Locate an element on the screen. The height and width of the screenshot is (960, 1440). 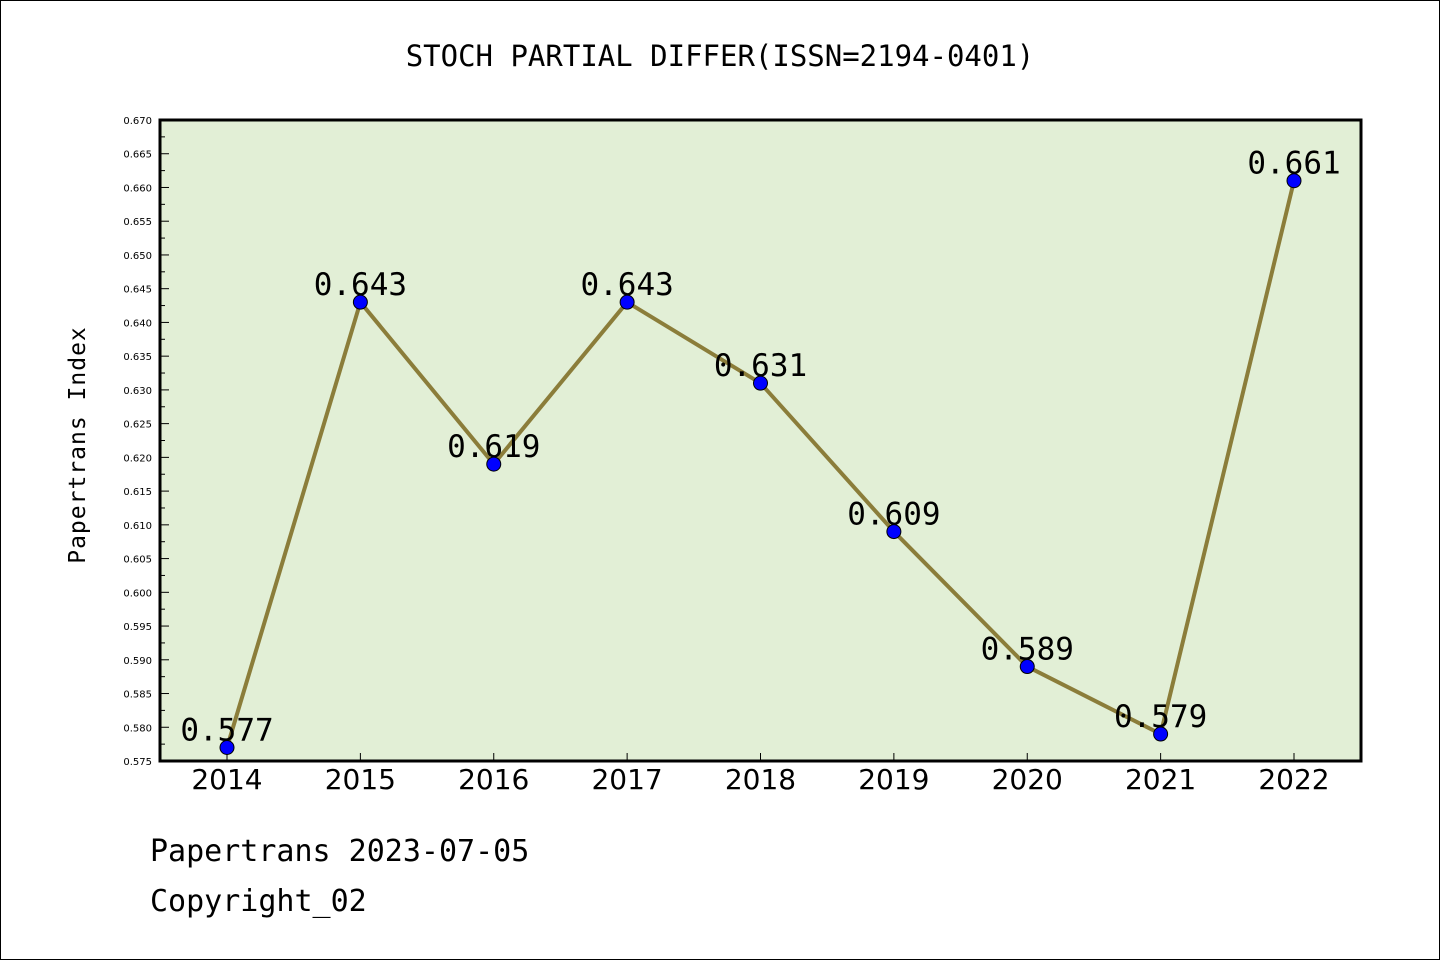
y-tick-label: 0.620 is located at coordinates (137, 458).